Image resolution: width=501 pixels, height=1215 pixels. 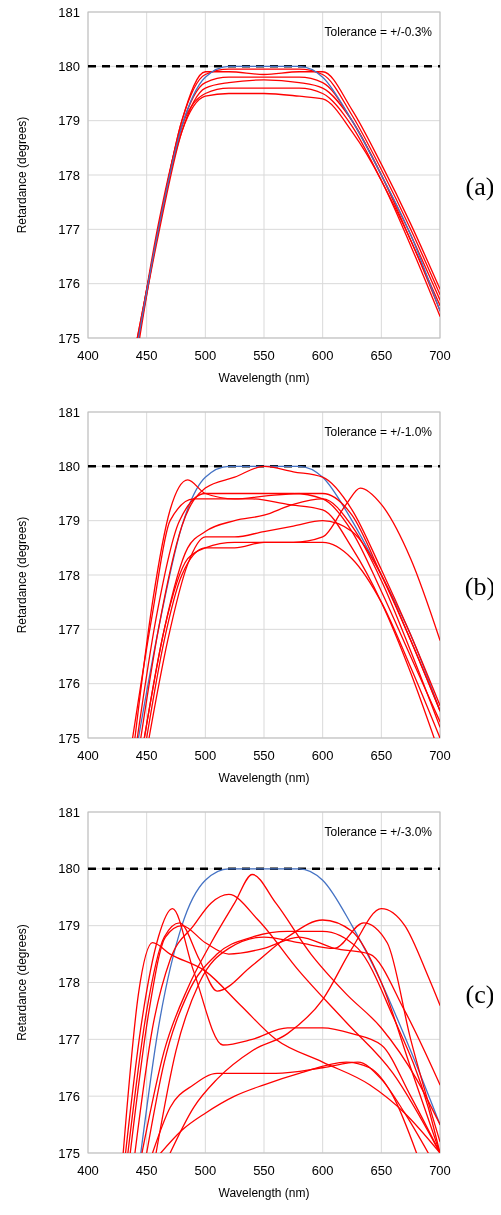 What do you see at coordinates (378, 832) in the screenshot?
I see `annotation: Tolerance = +/-3.0%` at bounding box center [378, 832].